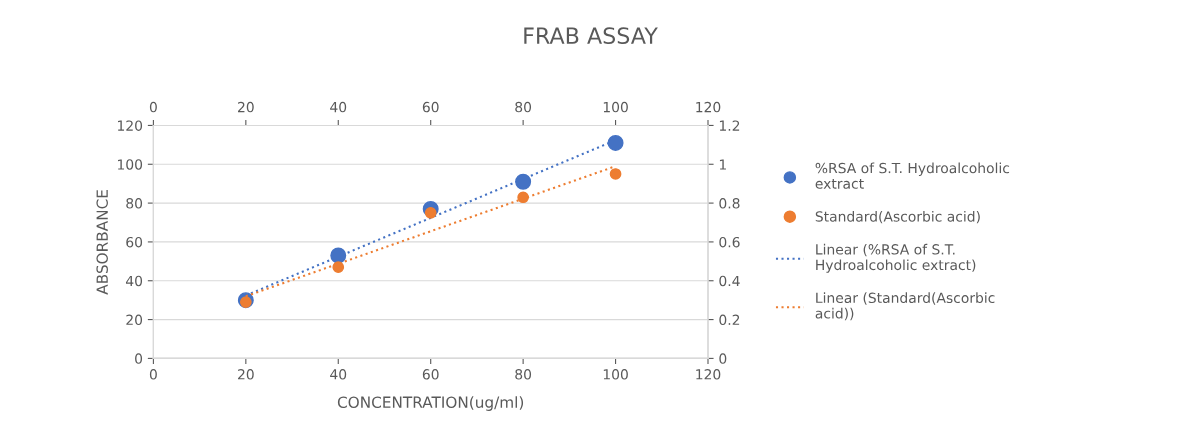 Image resolution: width=1180 pixels, height=448 pixels. Describe the element at coordinates (897, 217) in the screenshot. I see `legend-label: Standard(Ascorbic acid)` at that location.